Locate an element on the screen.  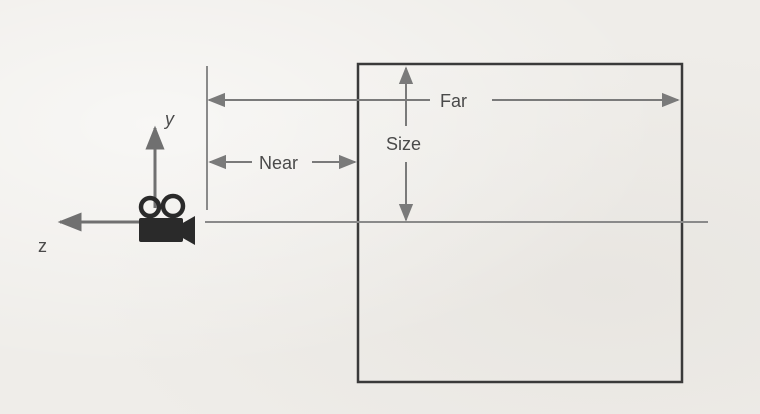
far-label: Far is located at coordinates (453, 101).